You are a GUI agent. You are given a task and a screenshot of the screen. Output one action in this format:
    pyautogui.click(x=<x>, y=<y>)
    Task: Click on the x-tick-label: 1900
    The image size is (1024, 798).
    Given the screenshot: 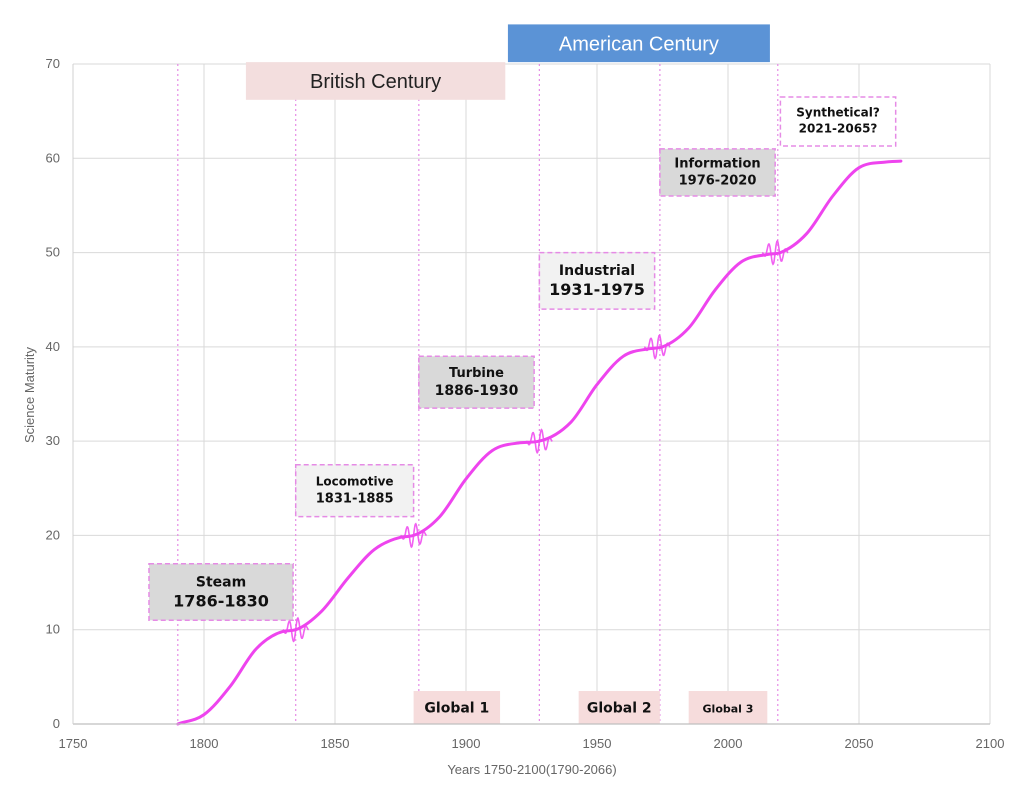 What is the action you would take?
    pyautogui.click(x=466, y=743)
    